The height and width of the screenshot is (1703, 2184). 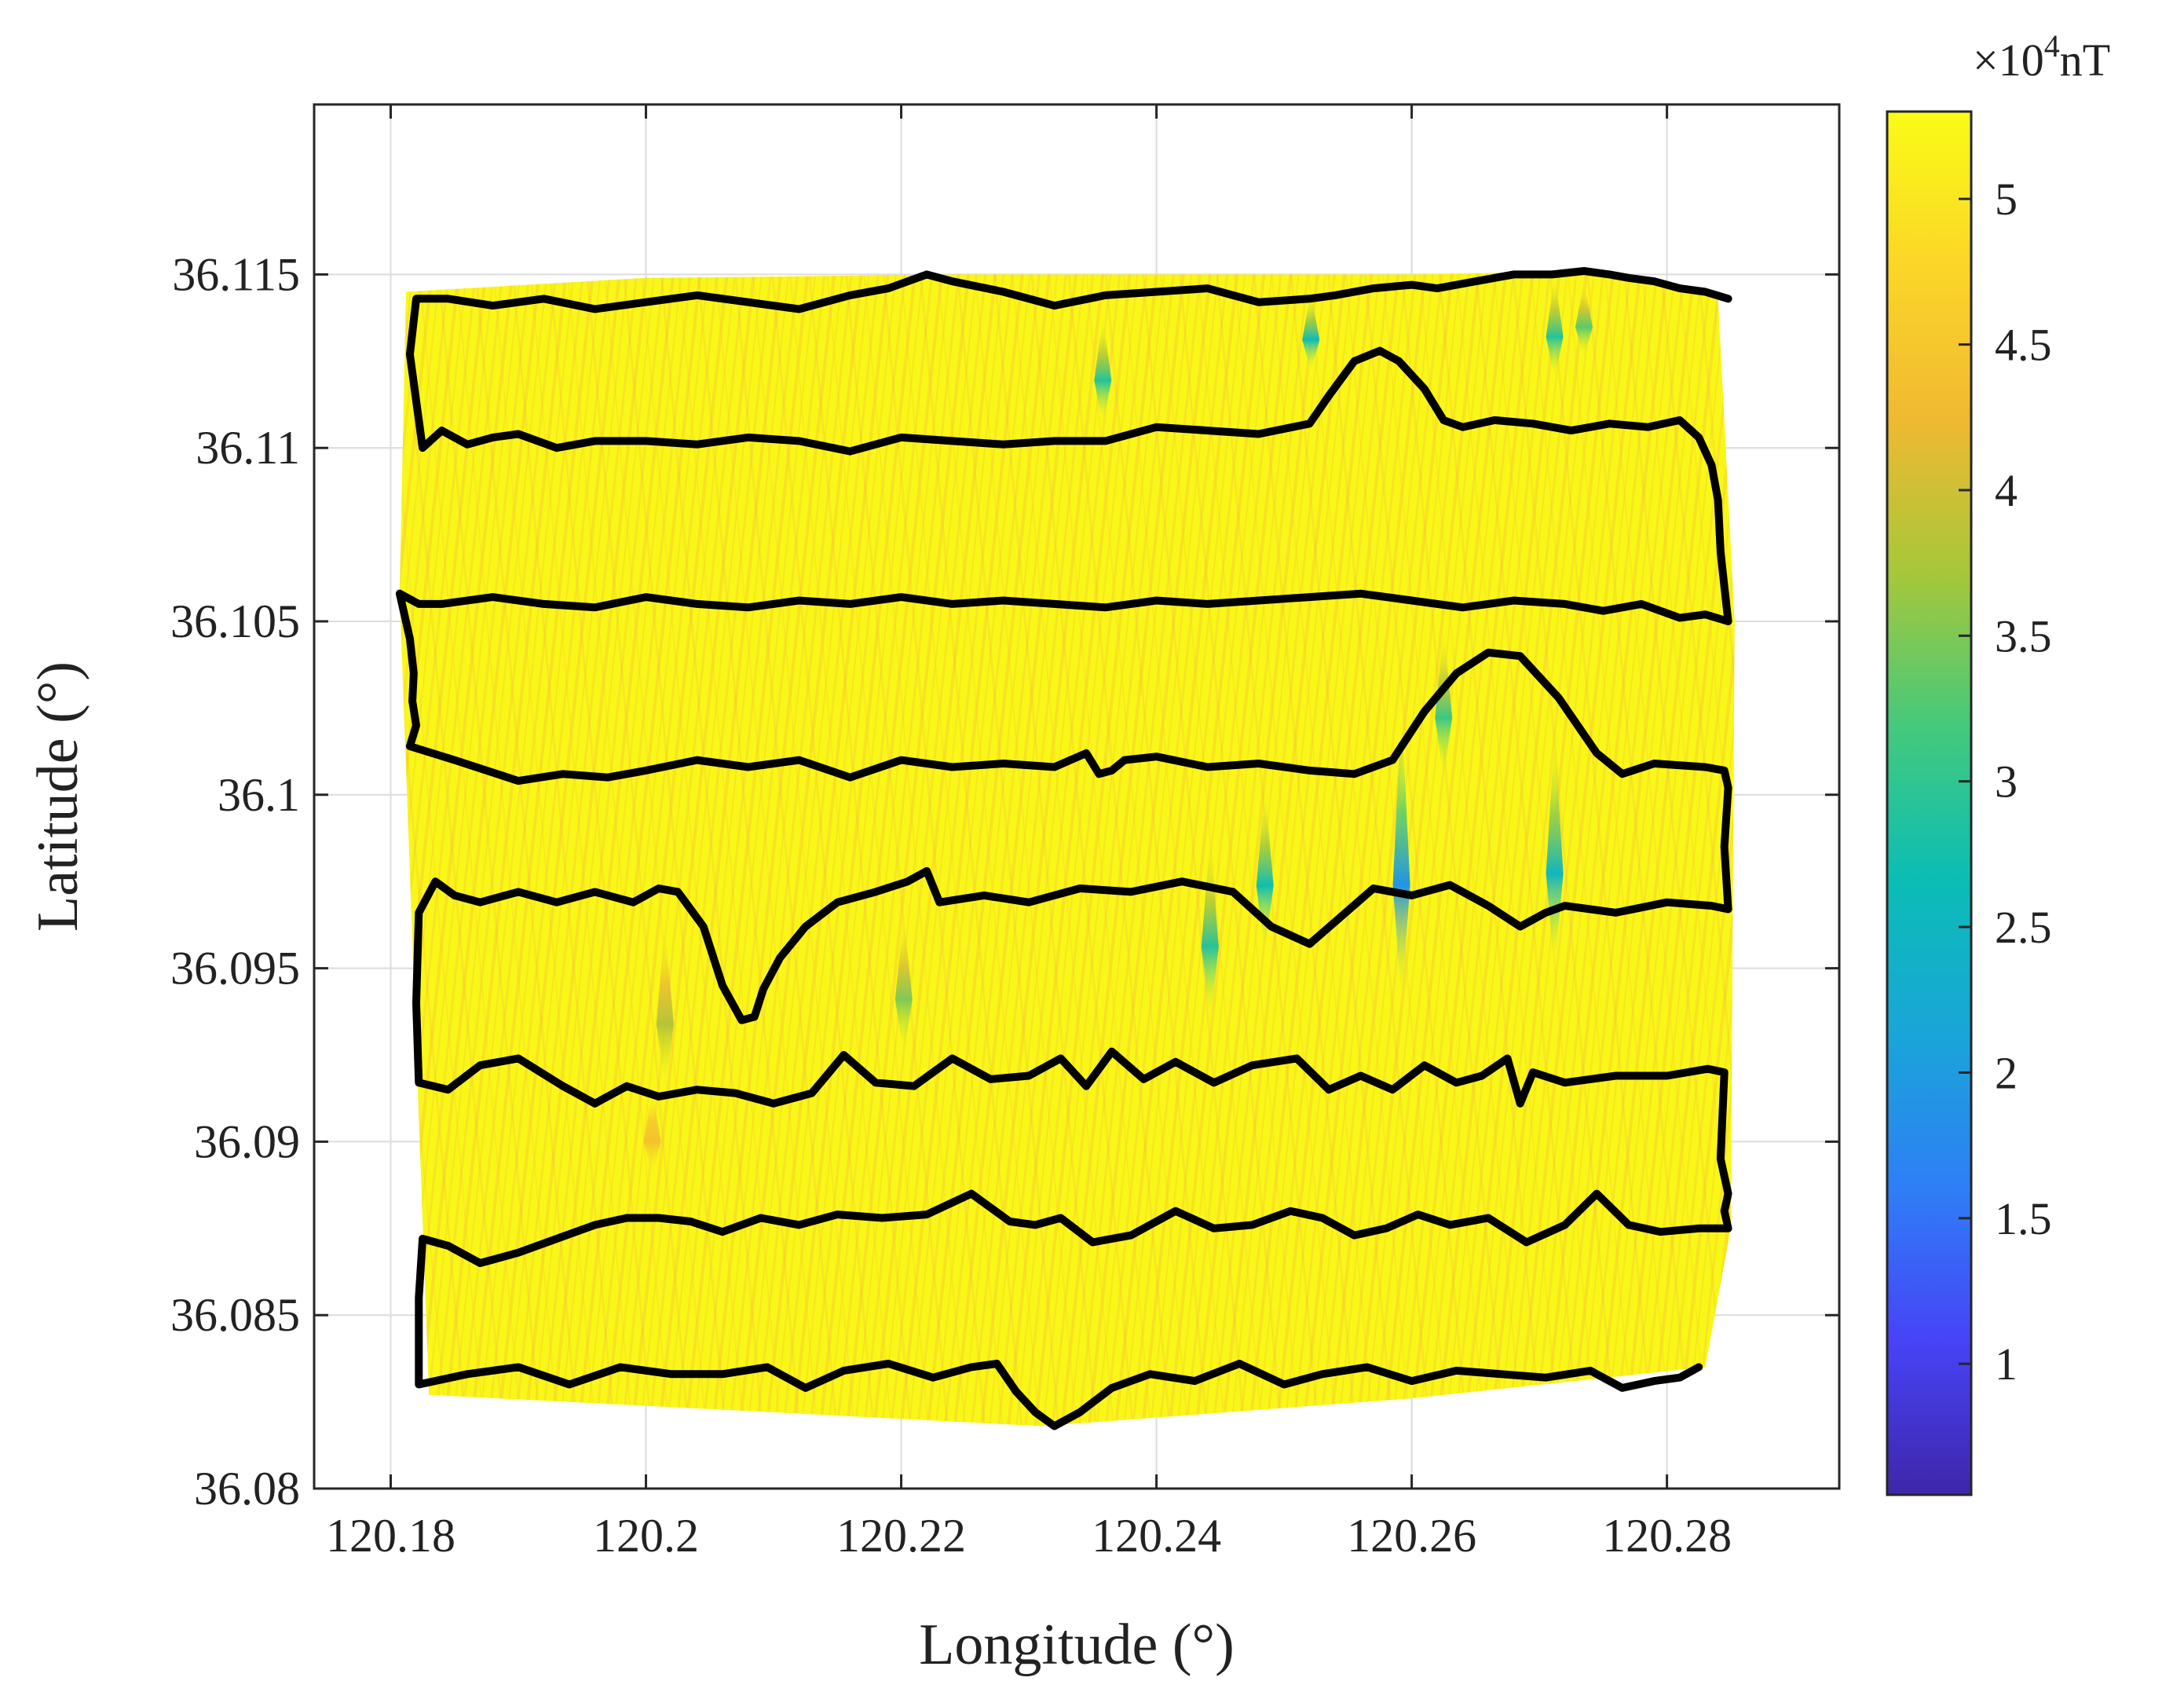 What do you see at coordinates (259, 795) in the screenshot?
I see `y-tick-label-4: 36.1` at bounding box center [259, 795].